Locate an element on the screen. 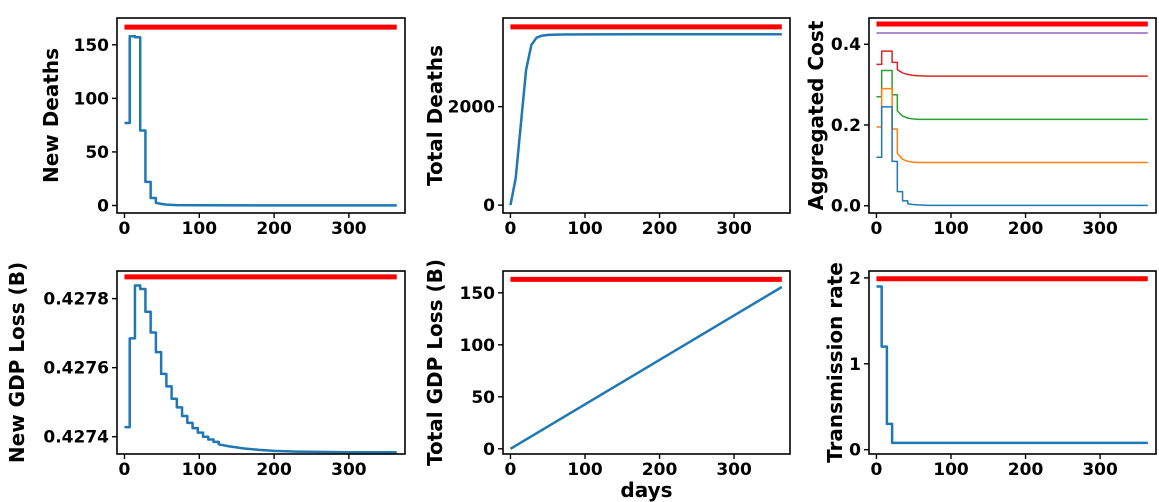 The image size is (1159, 502). y-axis-label: Aggregated Cost is located at coordinates (816, 115).